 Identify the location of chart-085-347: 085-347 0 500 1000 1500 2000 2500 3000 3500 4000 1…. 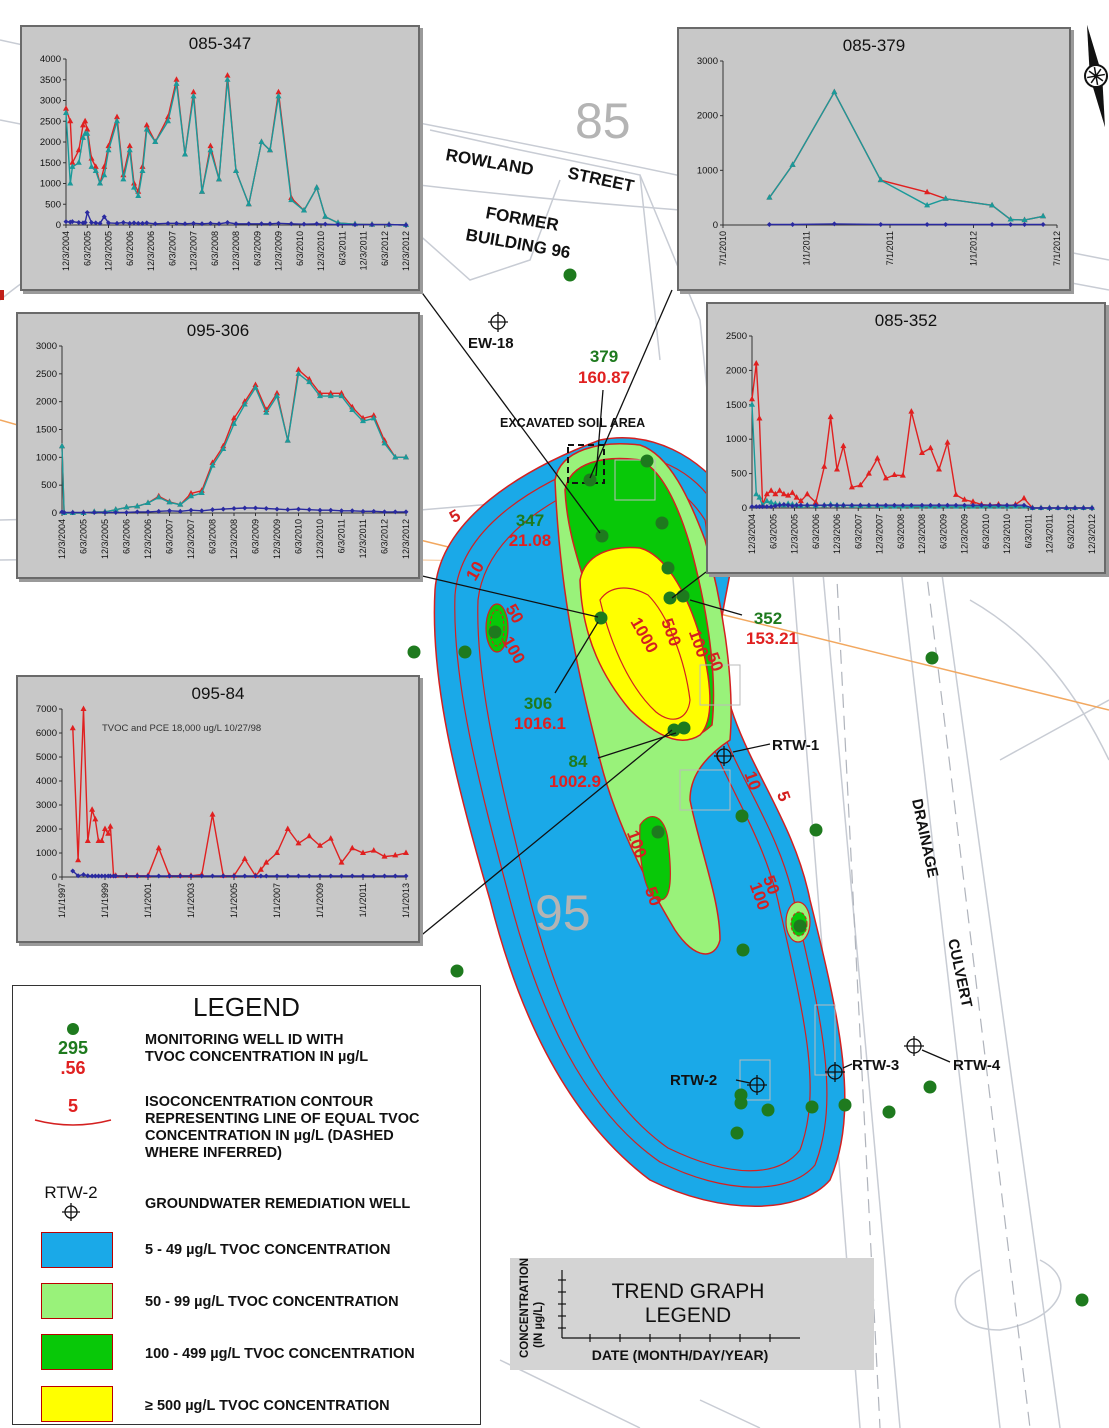
(220, 158).